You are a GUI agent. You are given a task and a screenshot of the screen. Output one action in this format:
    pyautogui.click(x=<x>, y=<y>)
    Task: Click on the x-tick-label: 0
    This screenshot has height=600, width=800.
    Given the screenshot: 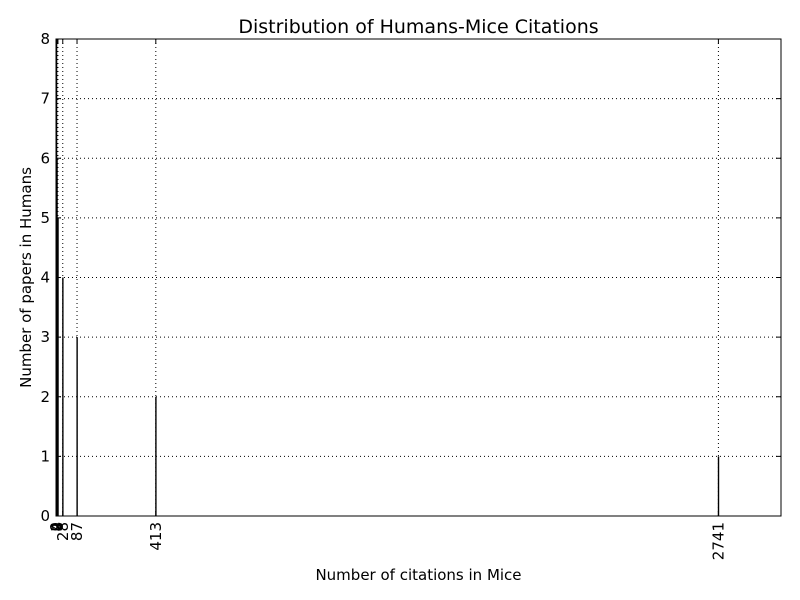 What is the action you would take?
    pyautogui.click(x=56, y=527)
    